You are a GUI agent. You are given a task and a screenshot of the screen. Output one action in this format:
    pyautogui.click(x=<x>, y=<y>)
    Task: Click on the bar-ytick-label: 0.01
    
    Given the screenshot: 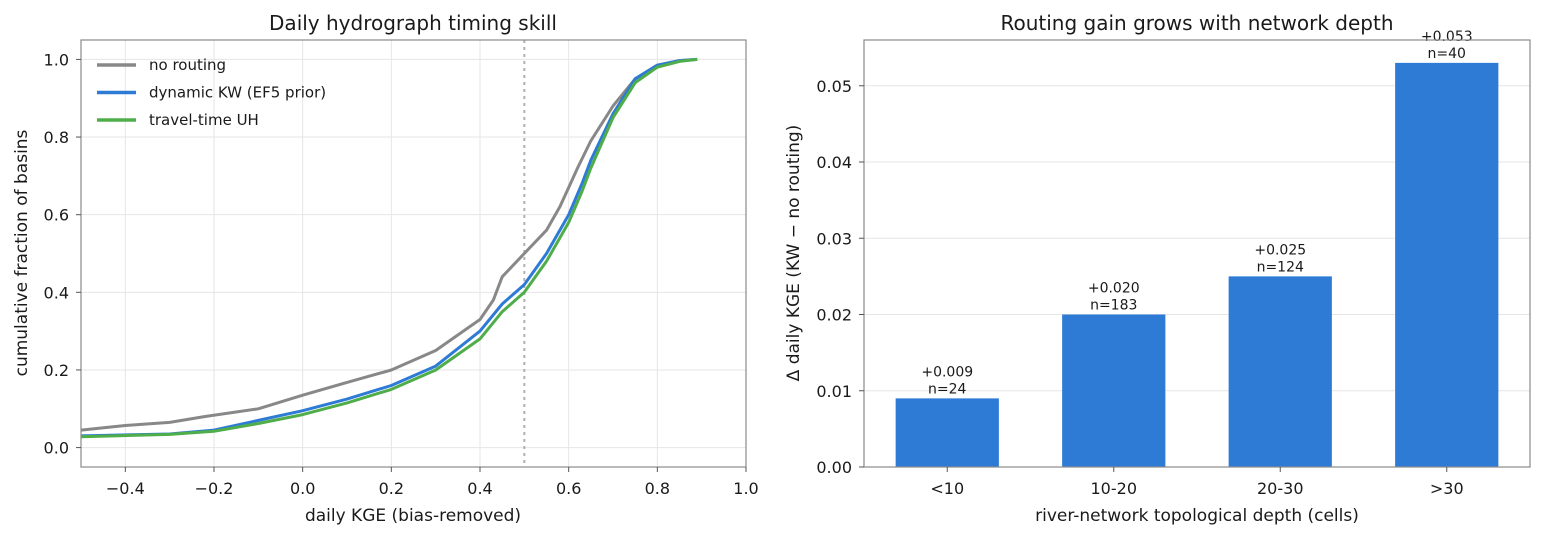 What is the action you would take?
    pyautogui.click(x=834, y=391)
    